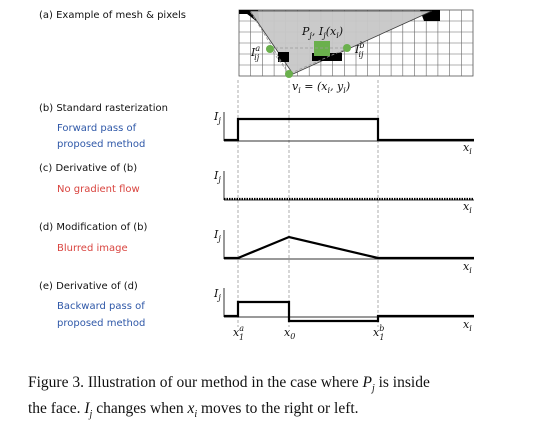  I want to click on plot-d-xlabel: xi, so click(467, 267).